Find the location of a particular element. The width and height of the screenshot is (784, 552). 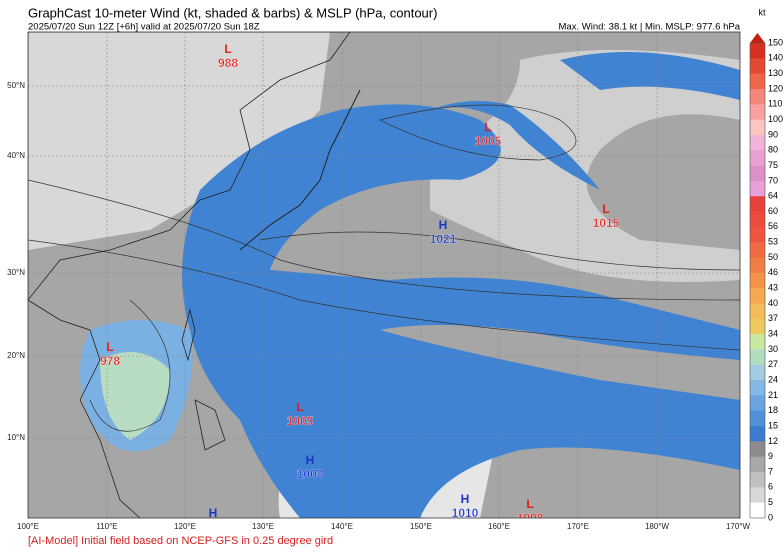

colorbar-label: 9 is located at coordinates (770, 456).